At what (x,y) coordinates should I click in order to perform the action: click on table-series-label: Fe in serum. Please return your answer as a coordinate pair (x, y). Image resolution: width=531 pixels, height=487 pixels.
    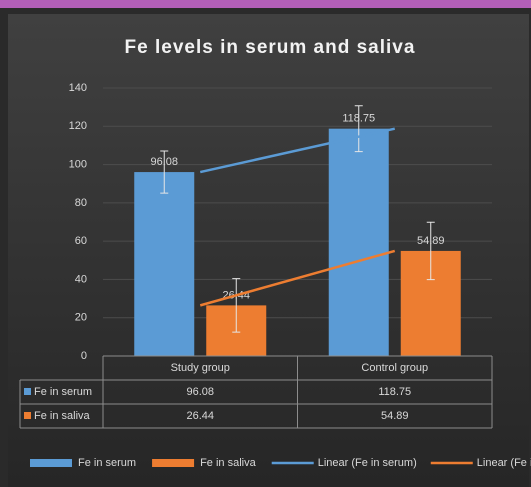
    Looking at the image, I should click on (63, 392).